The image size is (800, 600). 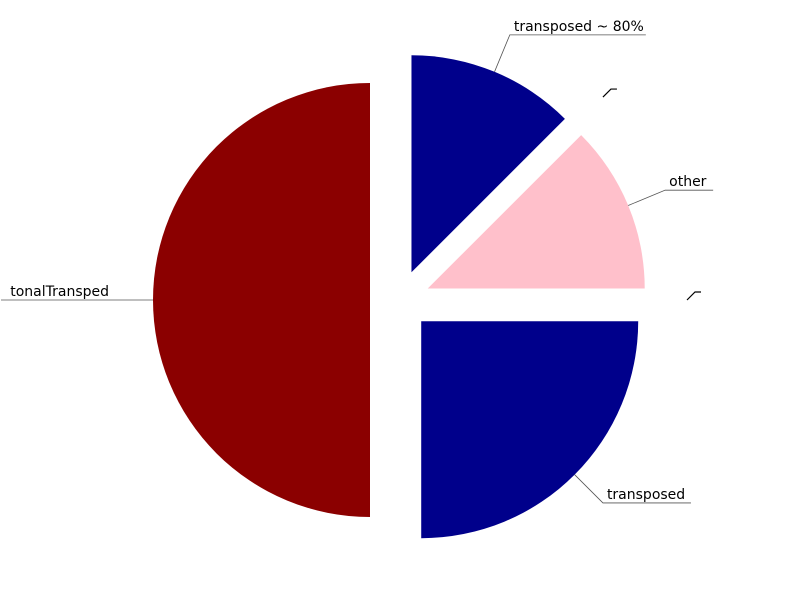 I want to click on slice-label: other, so click(x=688, y=182).